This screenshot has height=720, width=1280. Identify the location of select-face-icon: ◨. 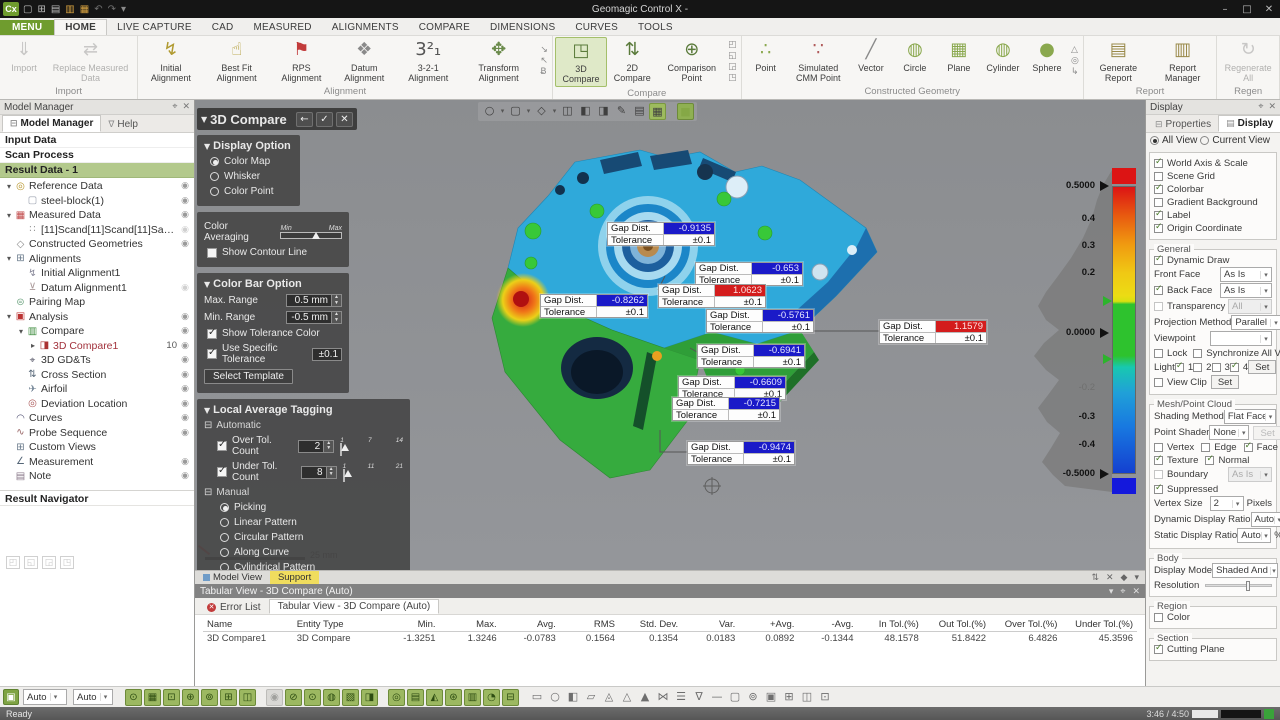
(369, 697).